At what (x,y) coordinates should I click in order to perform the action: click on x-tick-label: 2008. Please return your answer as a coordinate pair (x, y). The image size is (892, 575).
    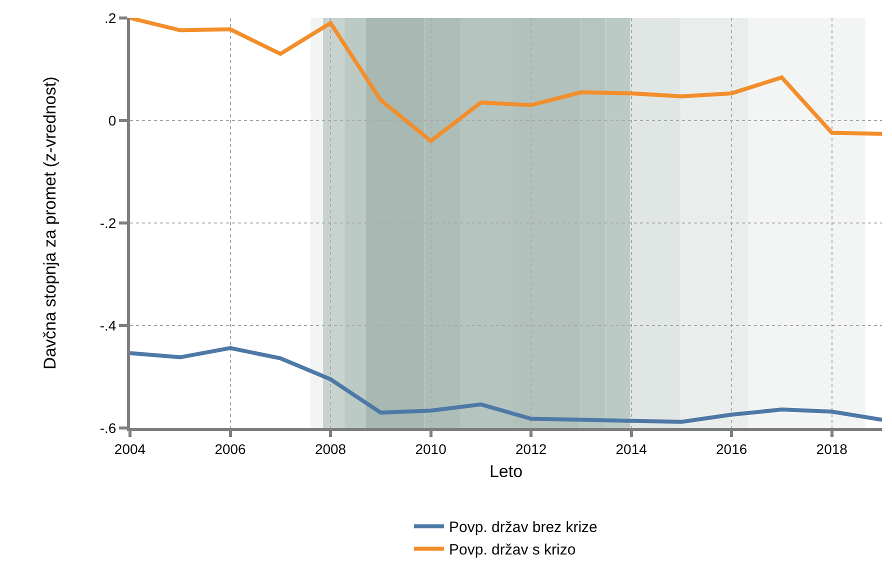
    Looking at the image, I should click on (330, 448).